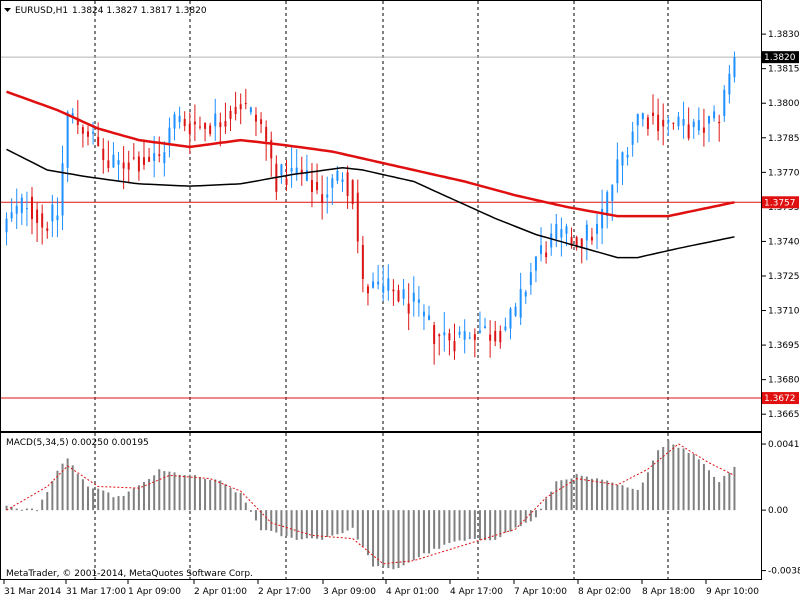  I want to click on macd-tick-label: 0.00, so click(778, 511).